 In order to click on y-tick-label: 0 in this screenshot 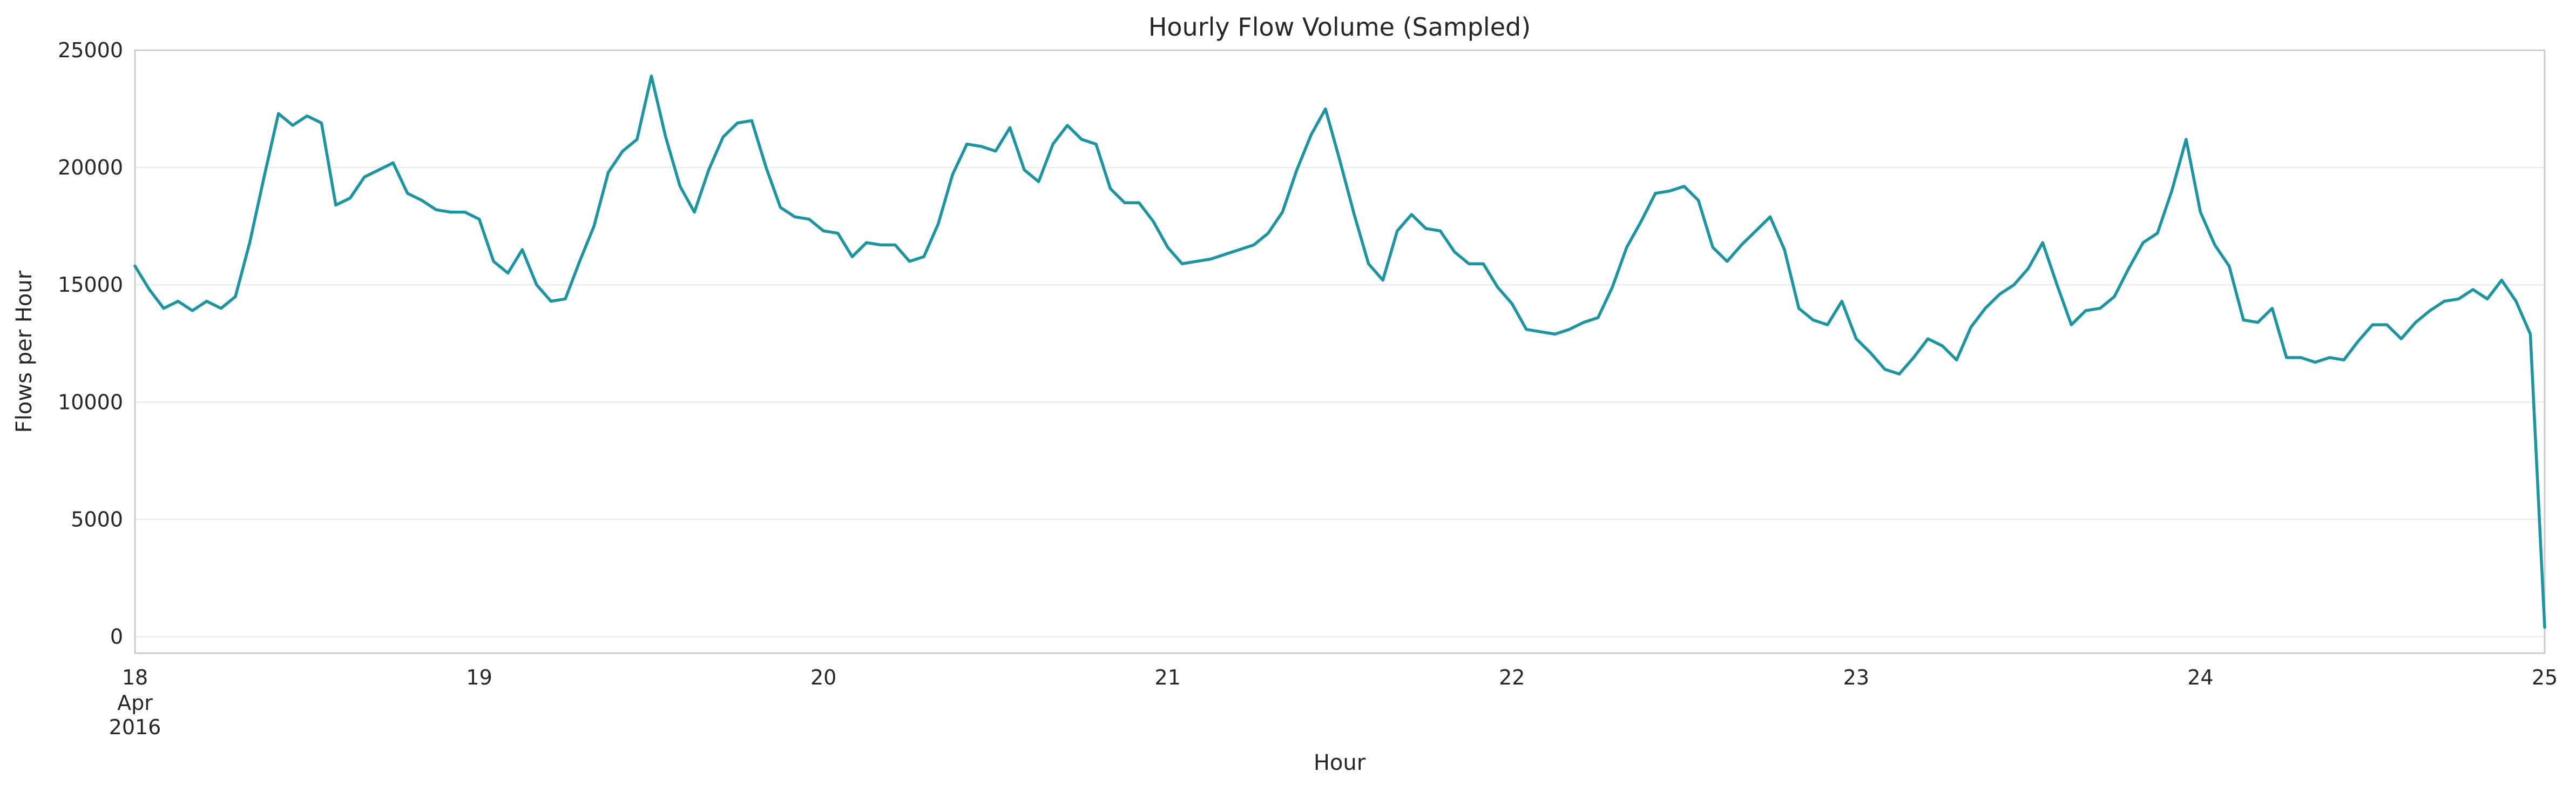, I will do `click(117, 637)`.